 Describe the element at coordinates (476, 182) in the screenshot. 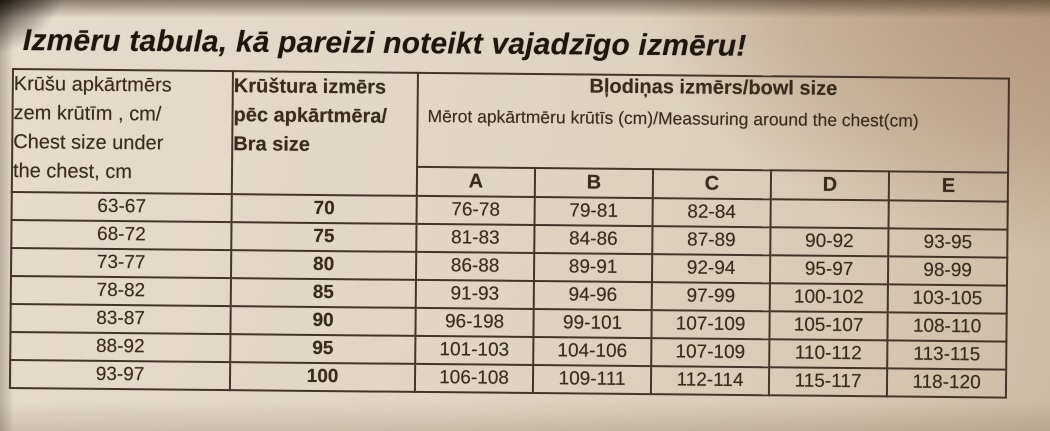

I see `cup-label-a: A` at that location.